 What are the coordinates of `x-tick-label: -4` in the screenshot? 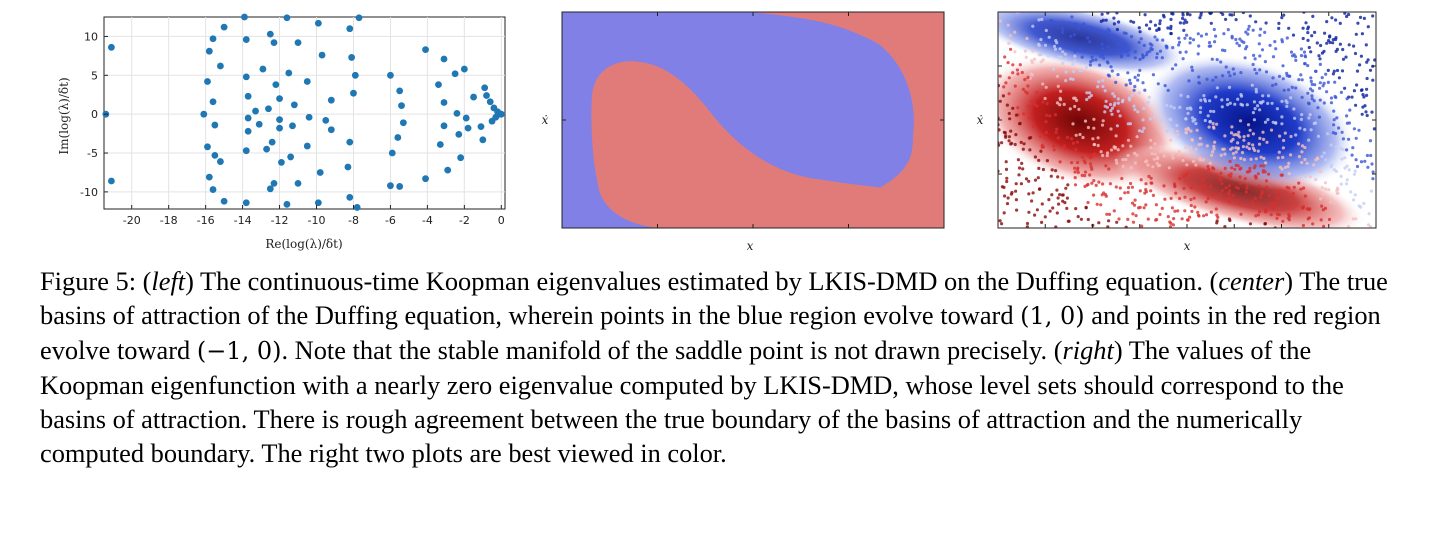 It's located at (427, 220).